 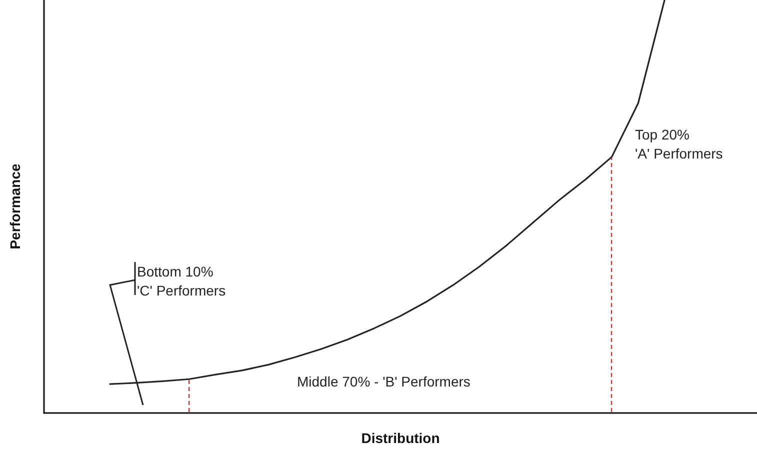 What do you see at coordinates (181, 281) in the screenshot?
I see `annotation: Bottom 10% 'C' Performers` at bounding box center [181, 281].